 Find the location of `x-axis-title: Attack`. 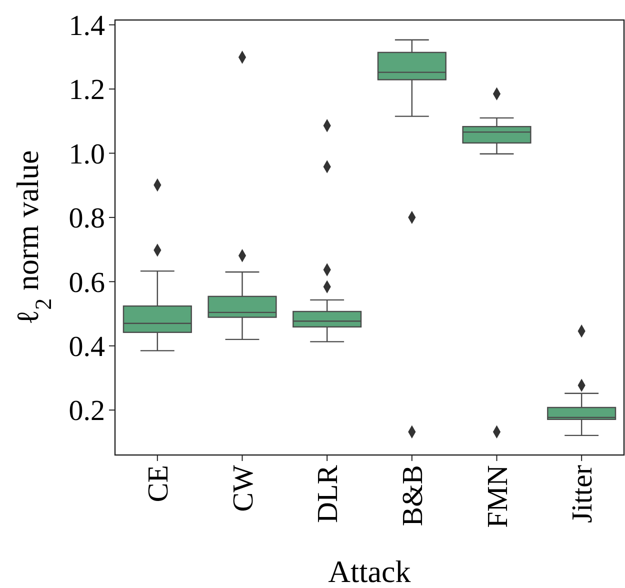

x-axis-title: Attack is located at coordinates (370, 571).